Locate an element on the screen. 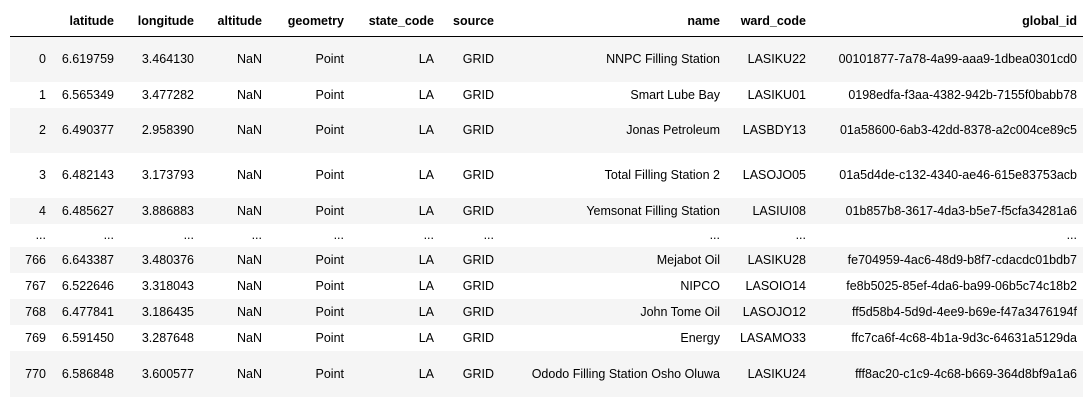  row-index: 770 is located at coordinates (35, 373).